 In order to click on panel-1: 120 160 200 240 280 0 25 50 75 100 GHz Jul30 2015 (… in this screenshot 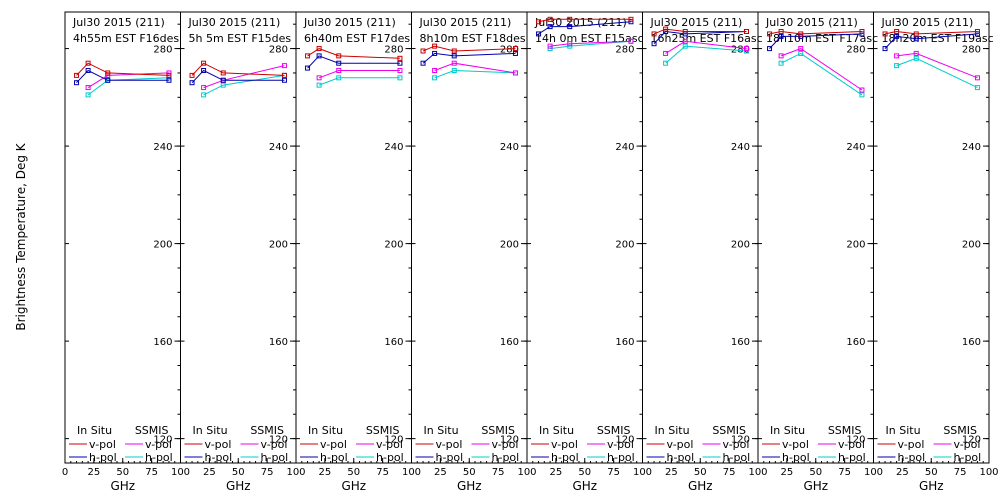, I will do `click(126, 252)`.